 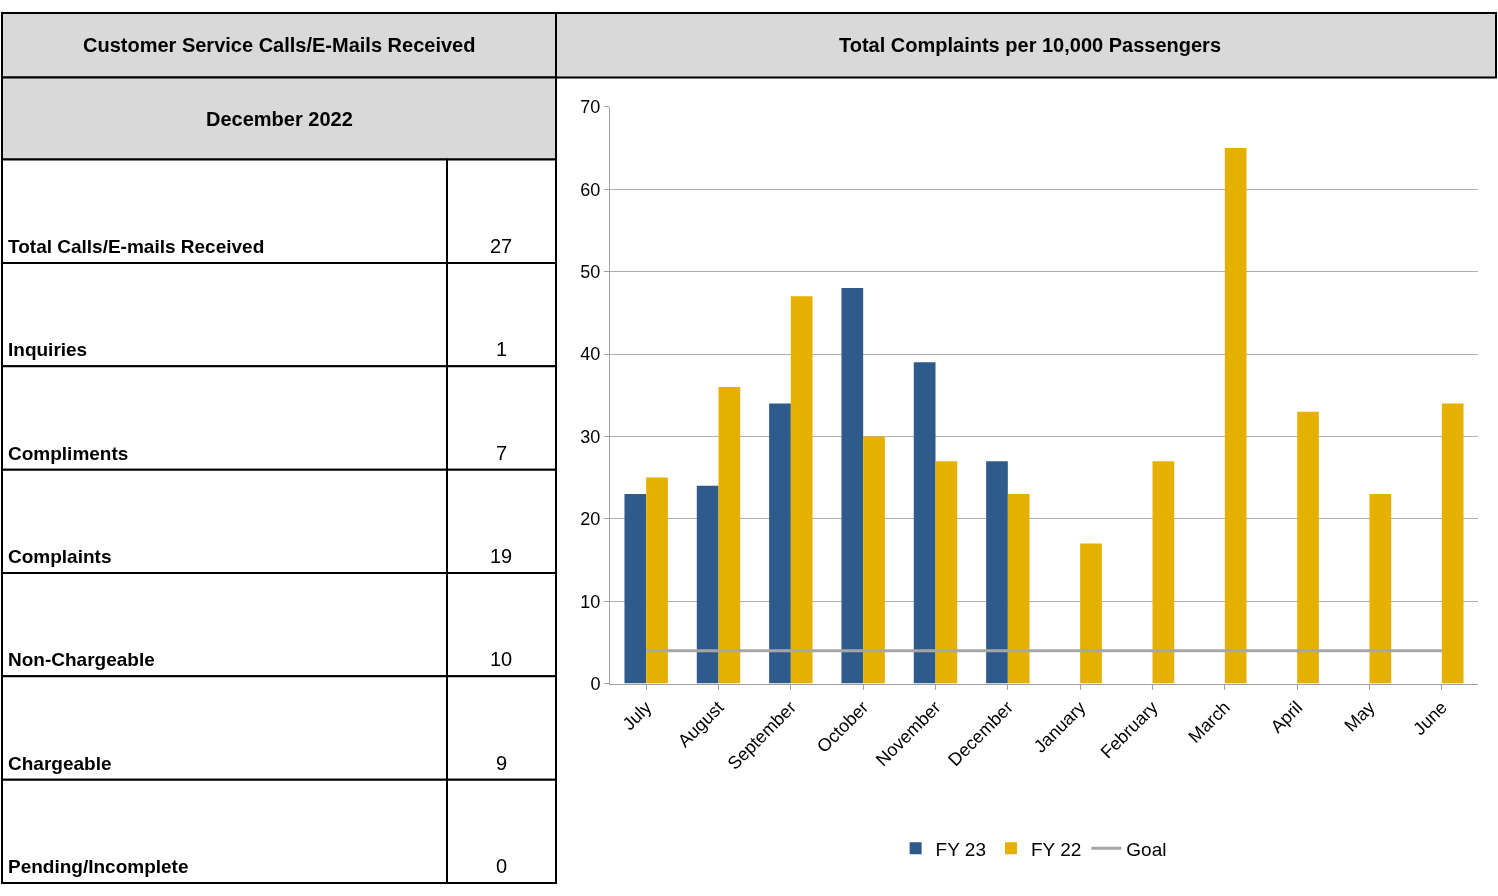 What do you see at coordinates (590, 519) in the screenshot?
I see `y-tick-label: 20` at bounding box center [590, 519].